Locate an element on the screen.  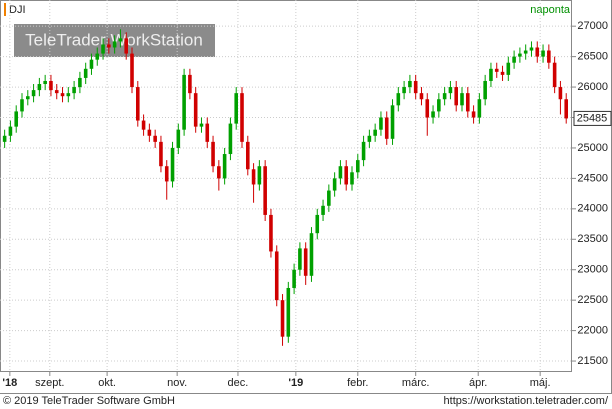
symbol: DJI is located at coordinates (17, 10).